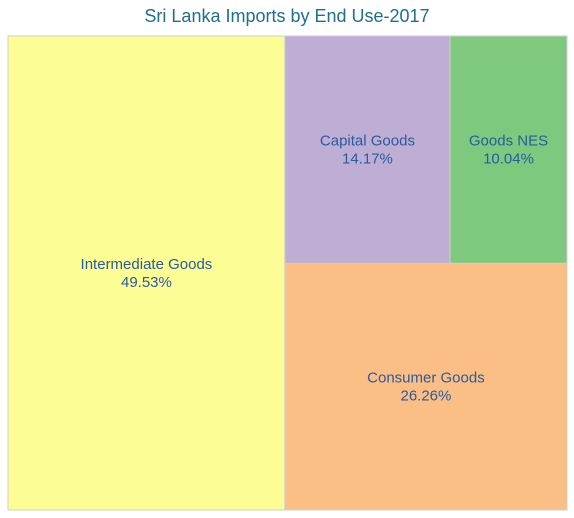 This screenshot has width=574, height=518. I want to click on treemap-value-goods-nes: 10.04%, so click(508, 159).